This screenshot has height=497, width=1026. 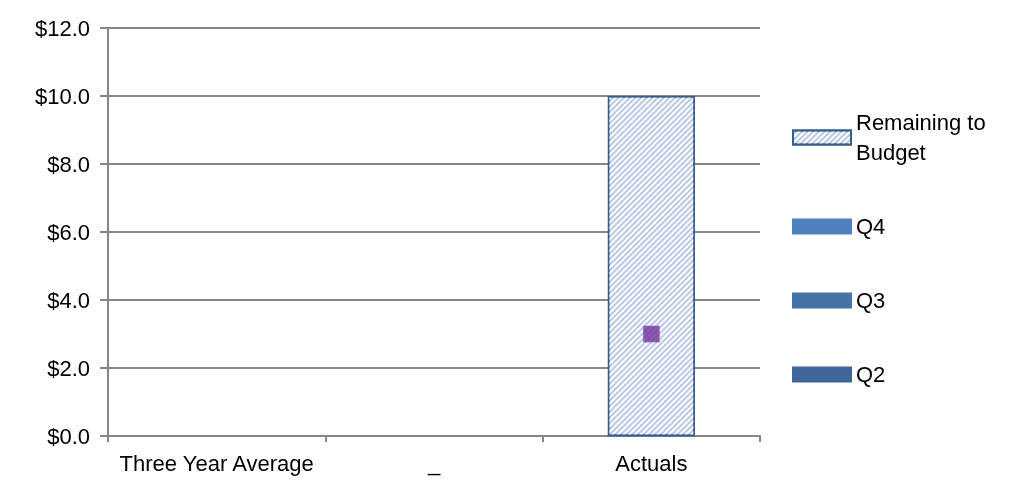 I want to click on y-tick-label: $6.0, so click(x=68, y=232).